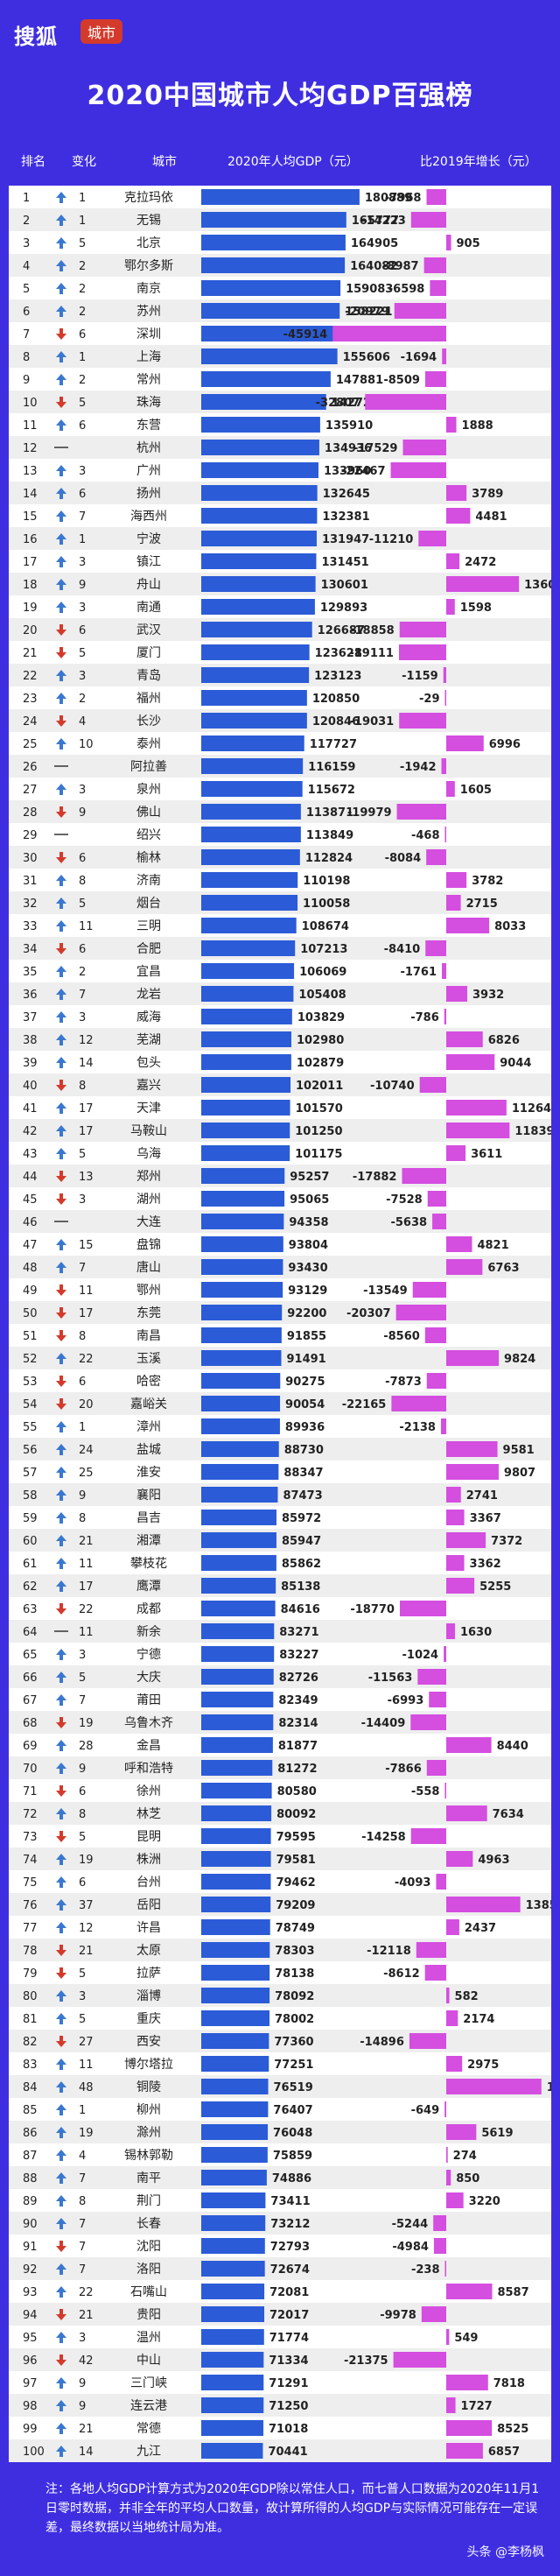 Image resolution: width=560 pixels, height=2576 pixels. What do you see at coordinates (366, 2361) in the screenshot?
I see `growth-value: -21375` at bounding box center [366, 2361].